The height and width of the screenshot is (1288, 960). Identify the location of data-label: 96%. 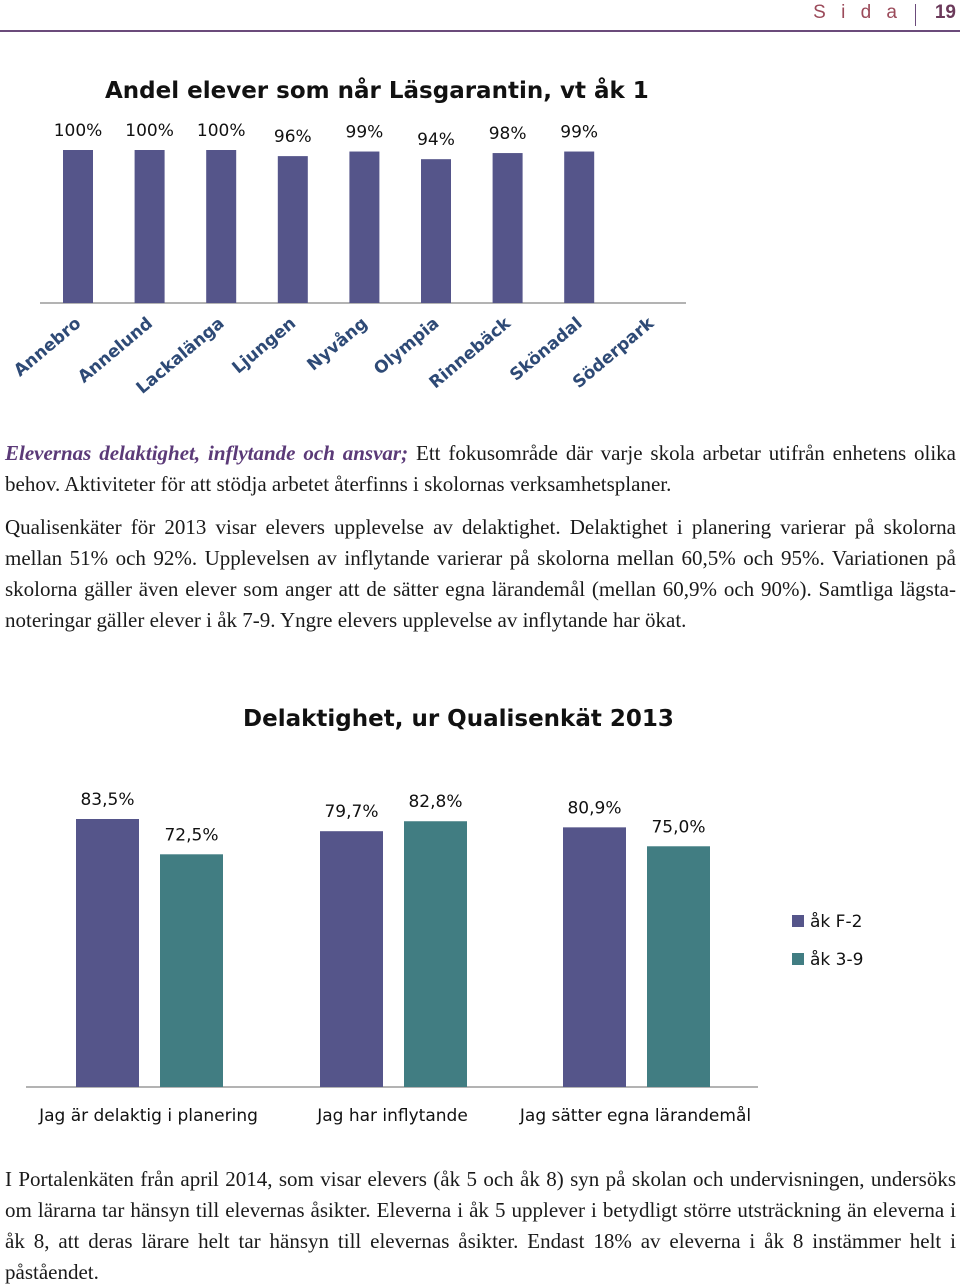
(293, 137).